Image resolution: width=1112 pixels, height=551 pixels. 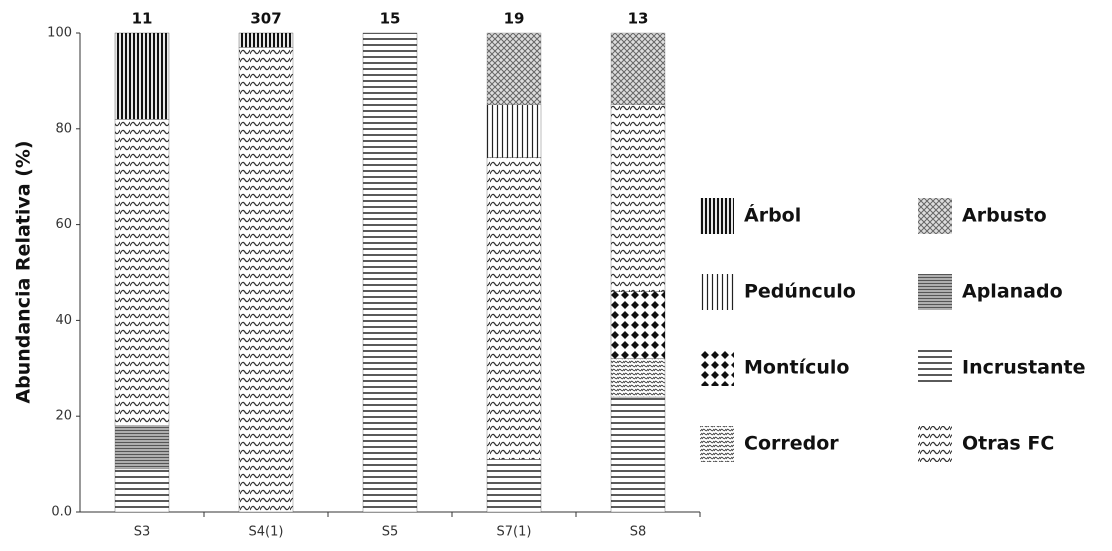 I want to click on x-tick-label: S3, so click(x=142, y=532).